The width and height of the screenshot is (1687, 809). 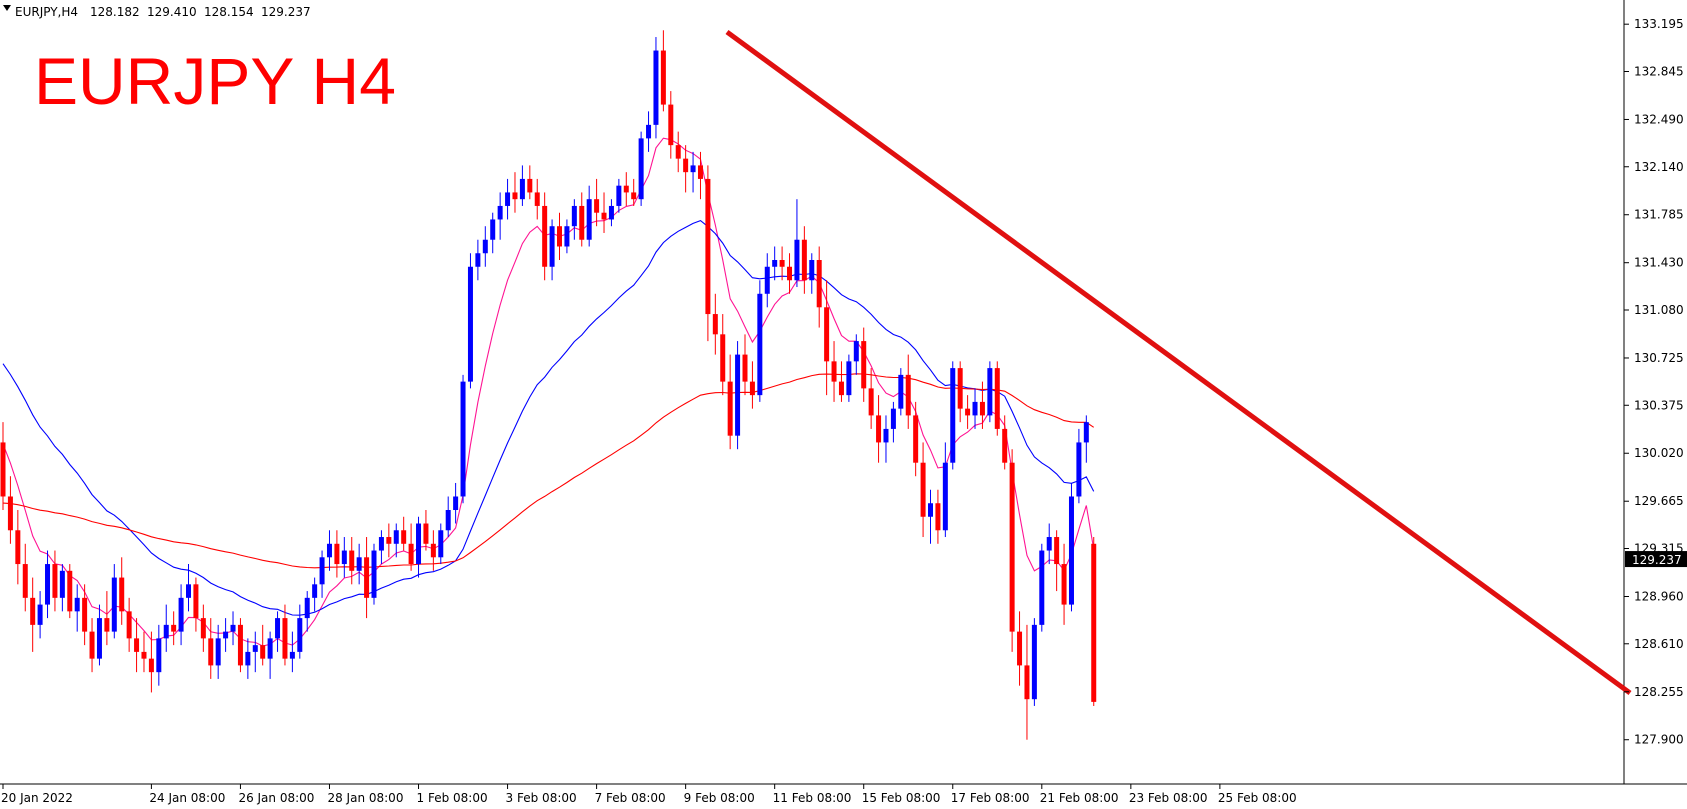 I want to click on header-symbol: EURJPY,H4, so click(x=46, y=12).